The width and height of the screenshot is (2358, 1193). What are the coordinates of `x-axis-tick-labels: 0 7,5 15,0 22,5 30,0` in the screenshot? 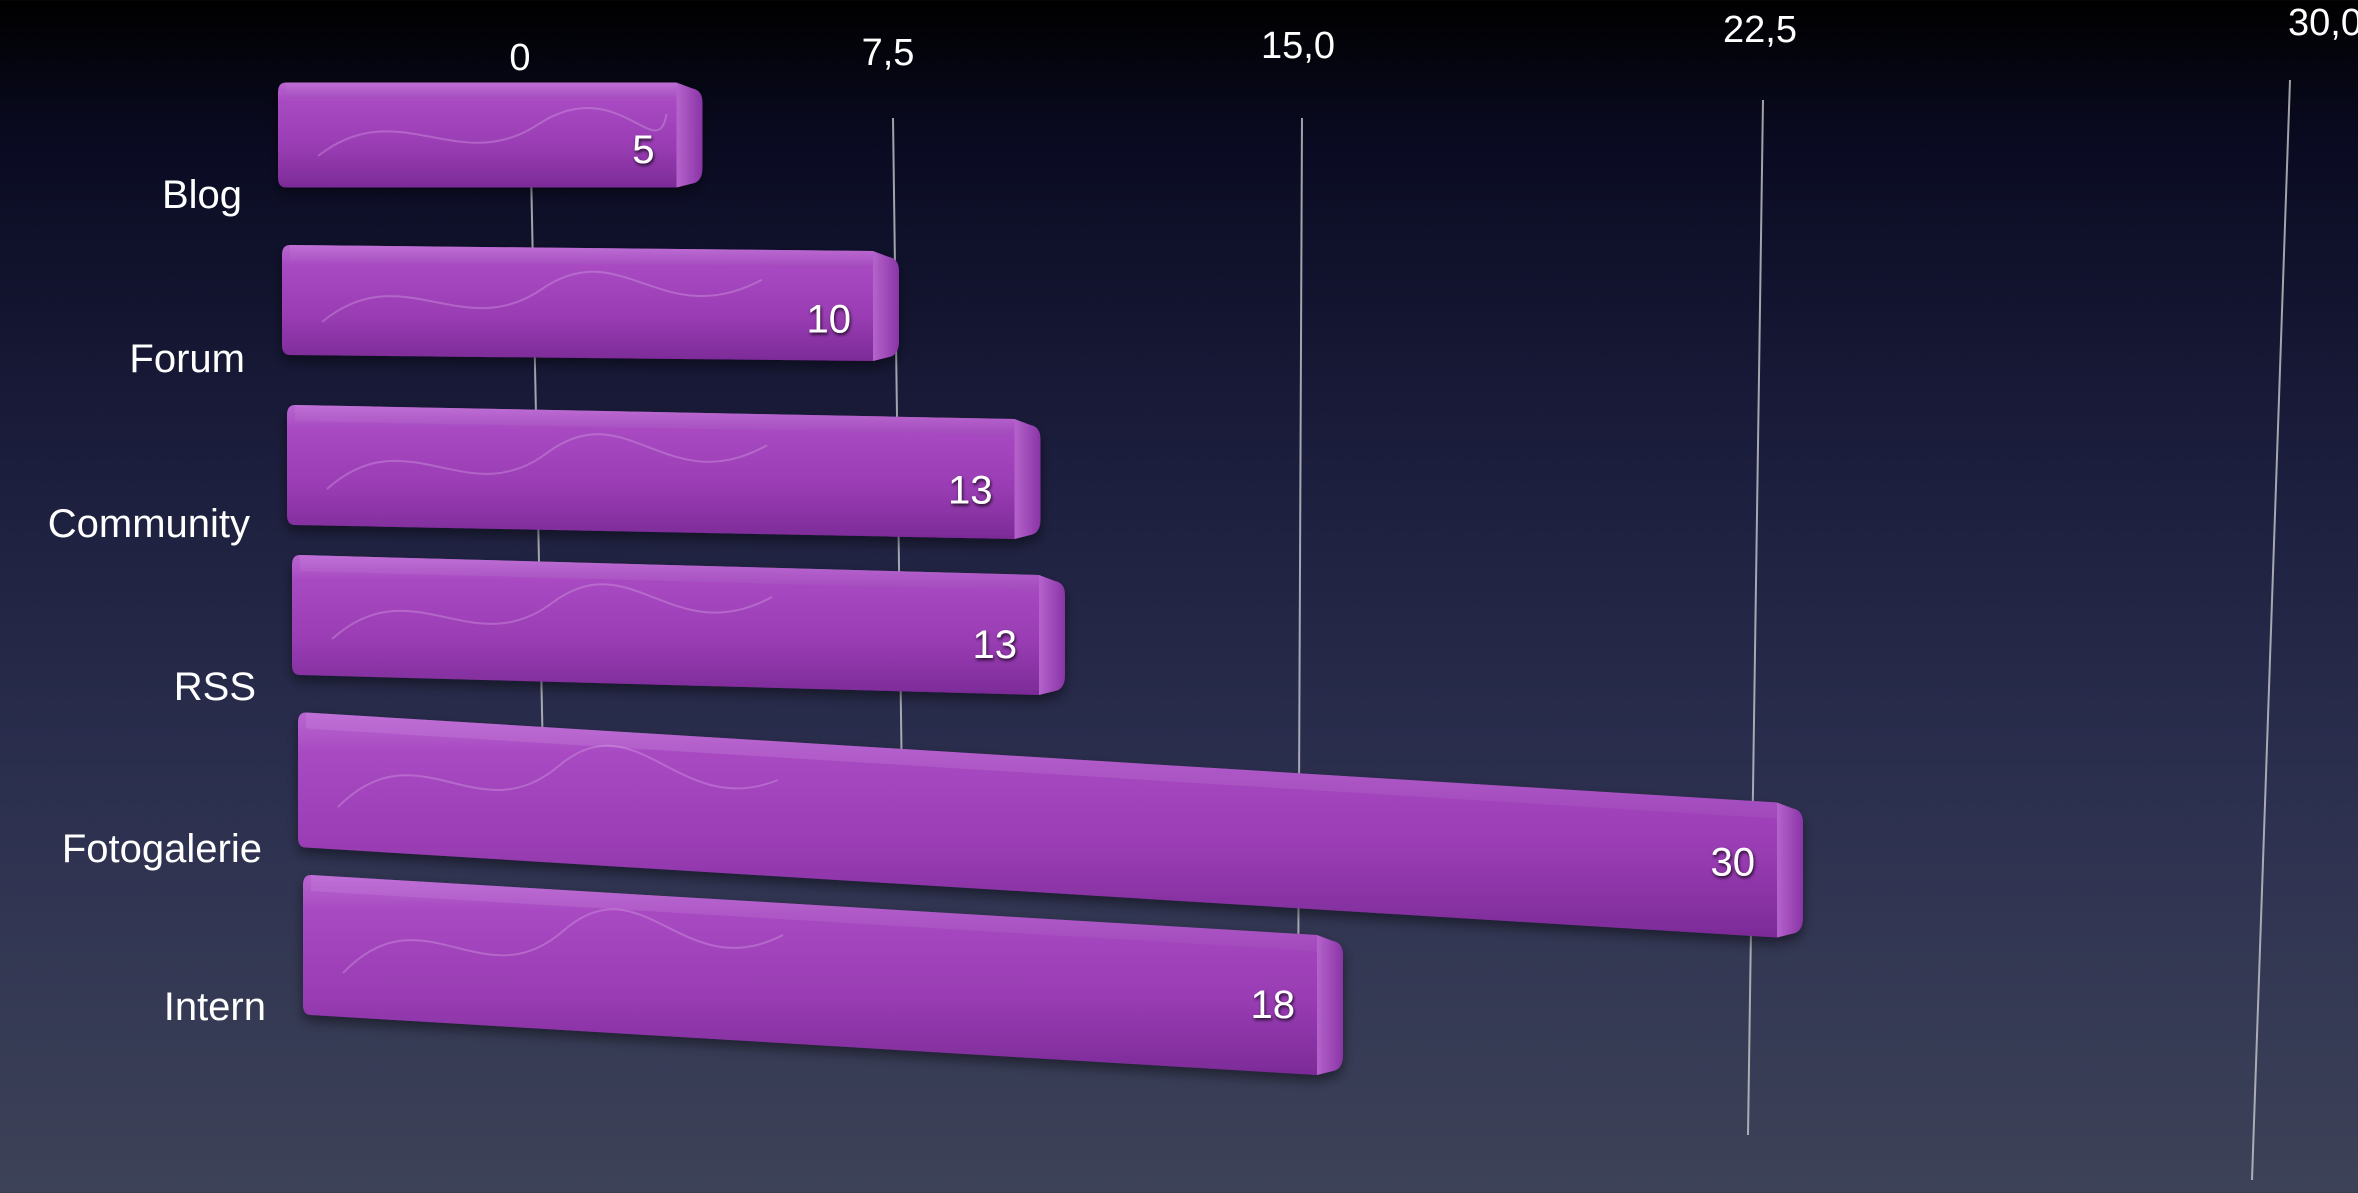 It's located at (1433, 40).